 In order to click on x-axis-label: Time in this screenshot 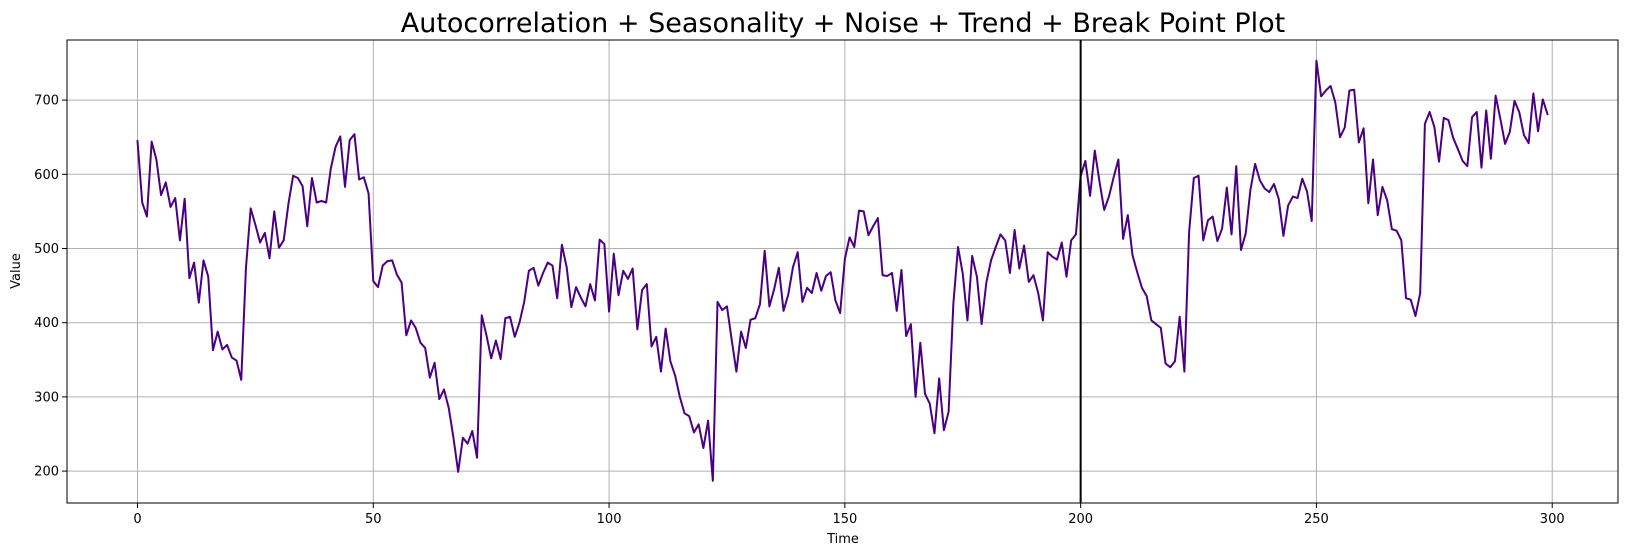, I will do `click(842, 539)`.